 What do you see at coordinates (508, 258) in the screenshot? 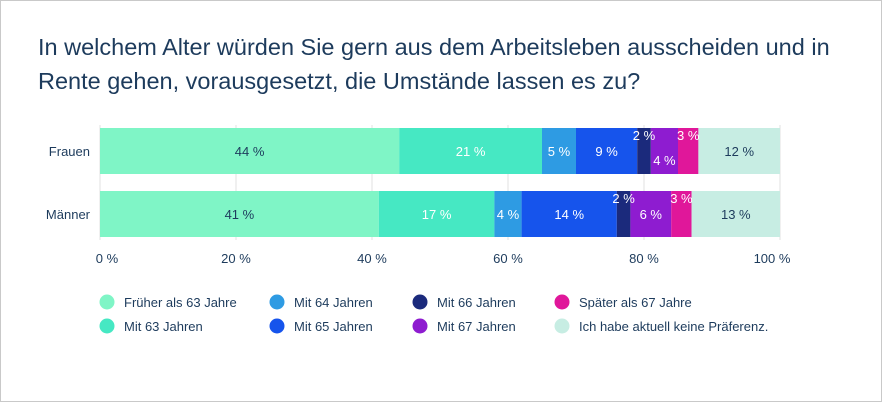
I see `x-tick-label: 60 %` at bounding box center [508, 258].